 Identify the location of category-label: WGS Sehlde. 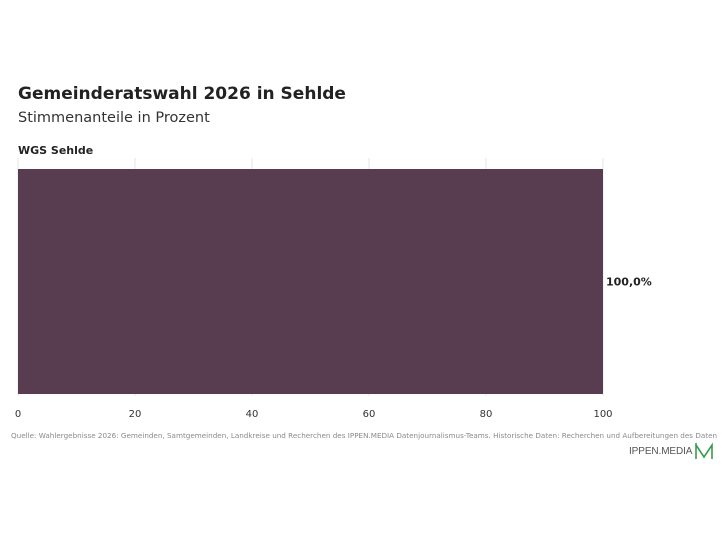
(55, 150).